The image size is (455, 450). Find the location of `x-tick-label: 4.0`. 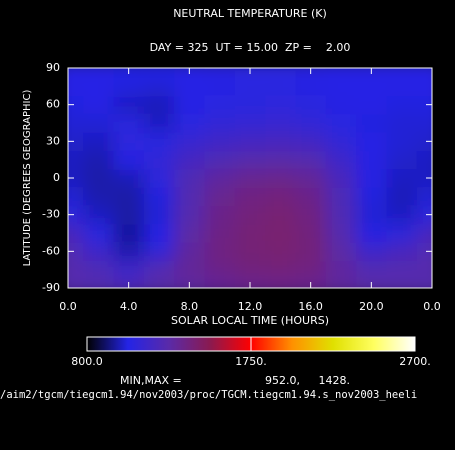

x-tick-label: 4.0 is located at coordinates (129, 306).